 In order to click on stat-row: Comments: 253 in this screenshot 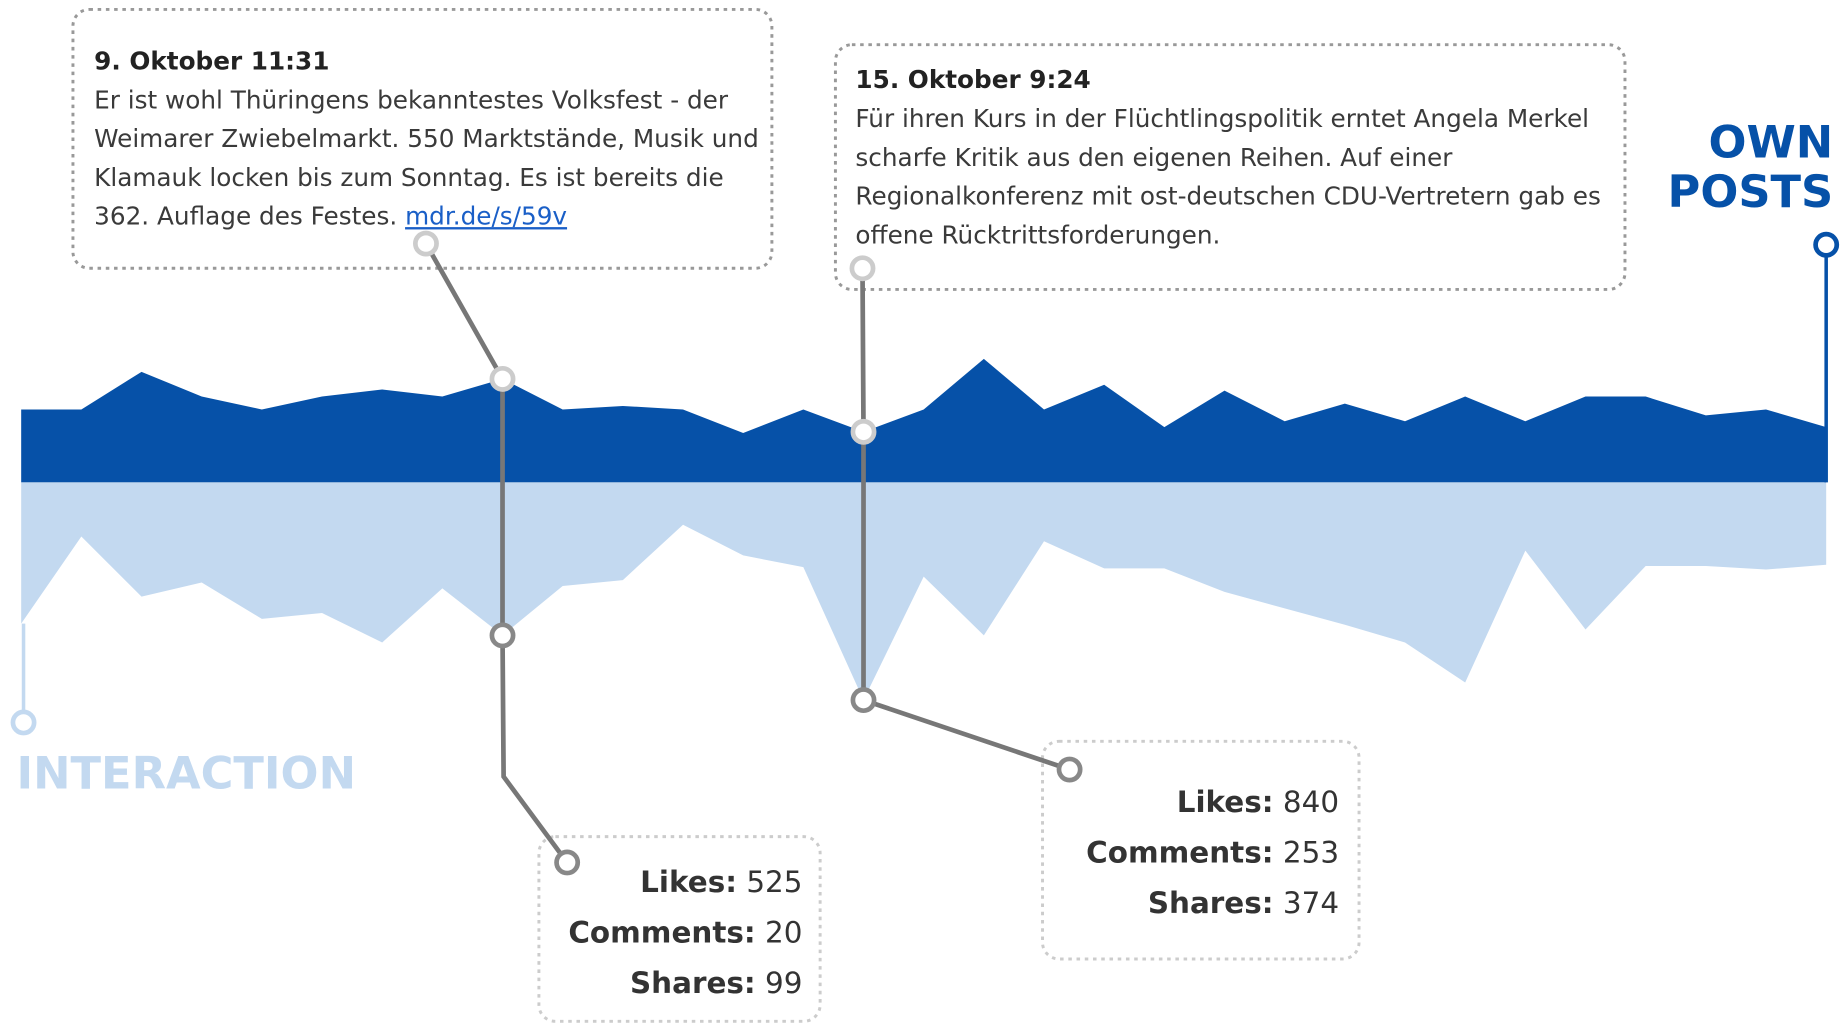, I will do `click(1212, 852)`.